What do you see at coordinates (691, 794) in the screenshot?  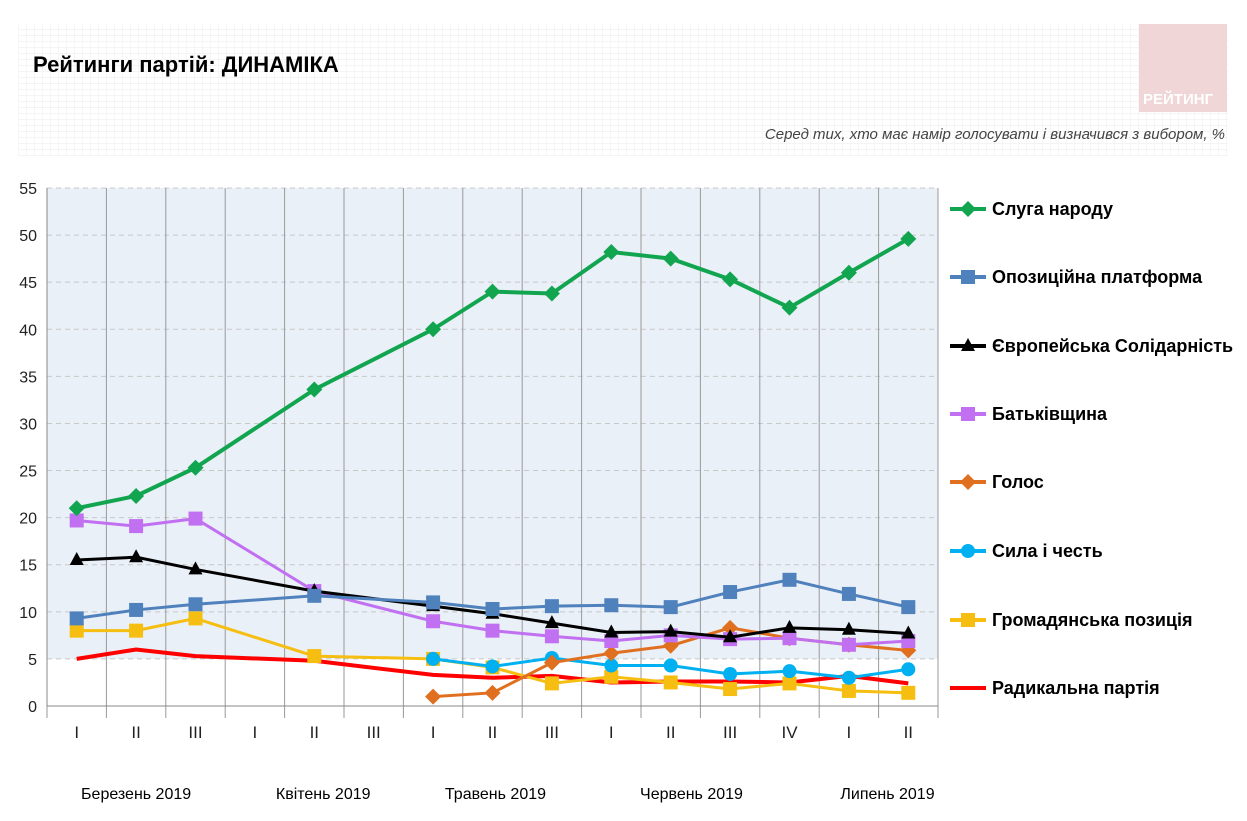 I see `month-label: Червень 2019` at bounding box center [691, 794].